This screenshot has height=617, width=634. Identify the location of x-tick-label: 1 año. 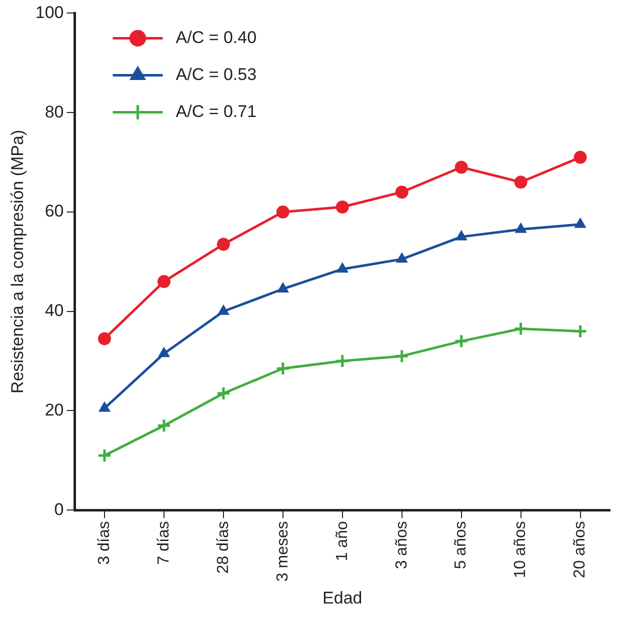
(342, 541).